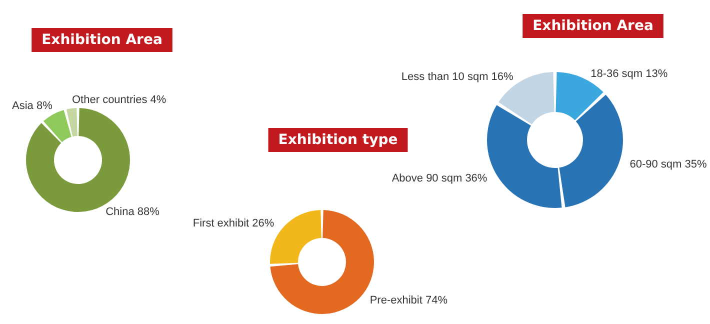 The height and width of the screenshot is (324, 710). I want to click on slice-label: First exhibit 26%, so click(233, 224).